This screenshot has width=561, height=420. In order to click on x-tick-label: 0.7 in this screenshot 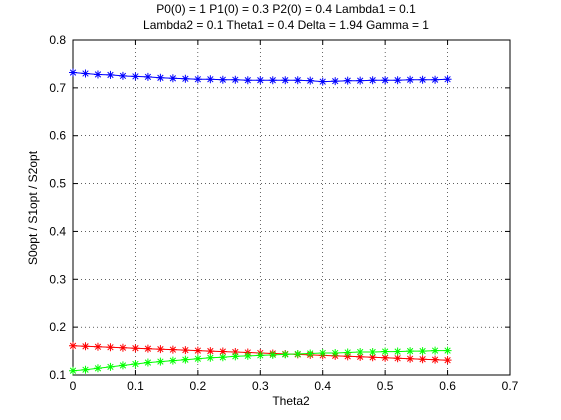, I will do `click(510, 386)`.